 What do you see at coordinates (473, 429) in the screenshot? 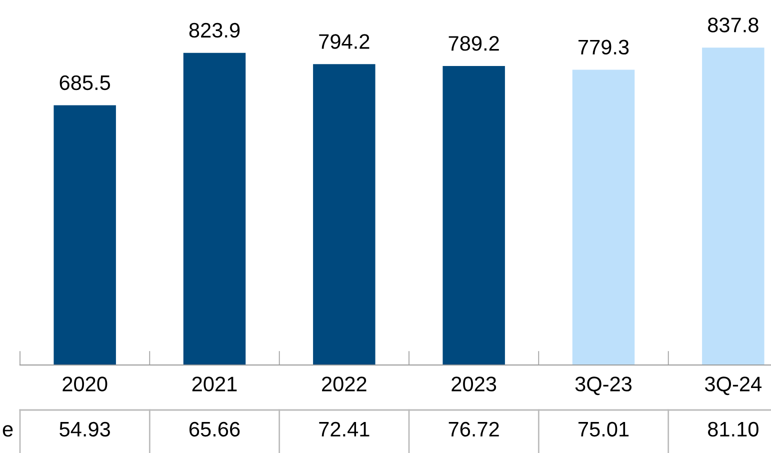
I see `text: 76.72` at bounding box center [473, 429].